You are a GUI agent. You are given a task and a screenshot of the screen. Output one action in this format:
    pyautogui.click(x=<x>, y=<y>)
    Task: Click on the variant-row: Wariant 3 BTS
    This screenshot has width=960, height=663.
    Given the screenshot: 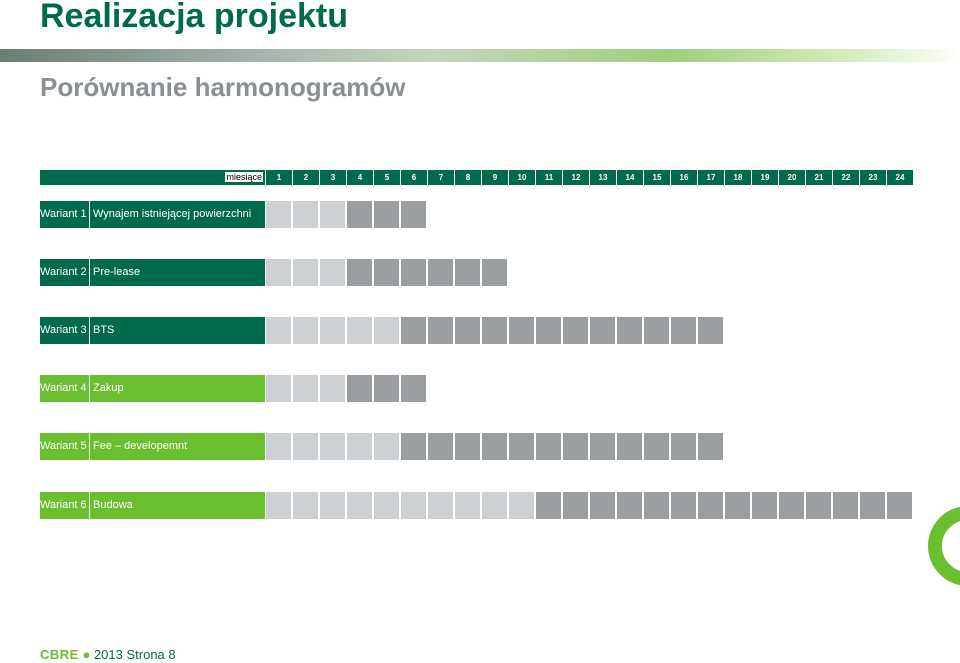 What is the action you would take?
    pyautogui.click(x=476, y=330)
    